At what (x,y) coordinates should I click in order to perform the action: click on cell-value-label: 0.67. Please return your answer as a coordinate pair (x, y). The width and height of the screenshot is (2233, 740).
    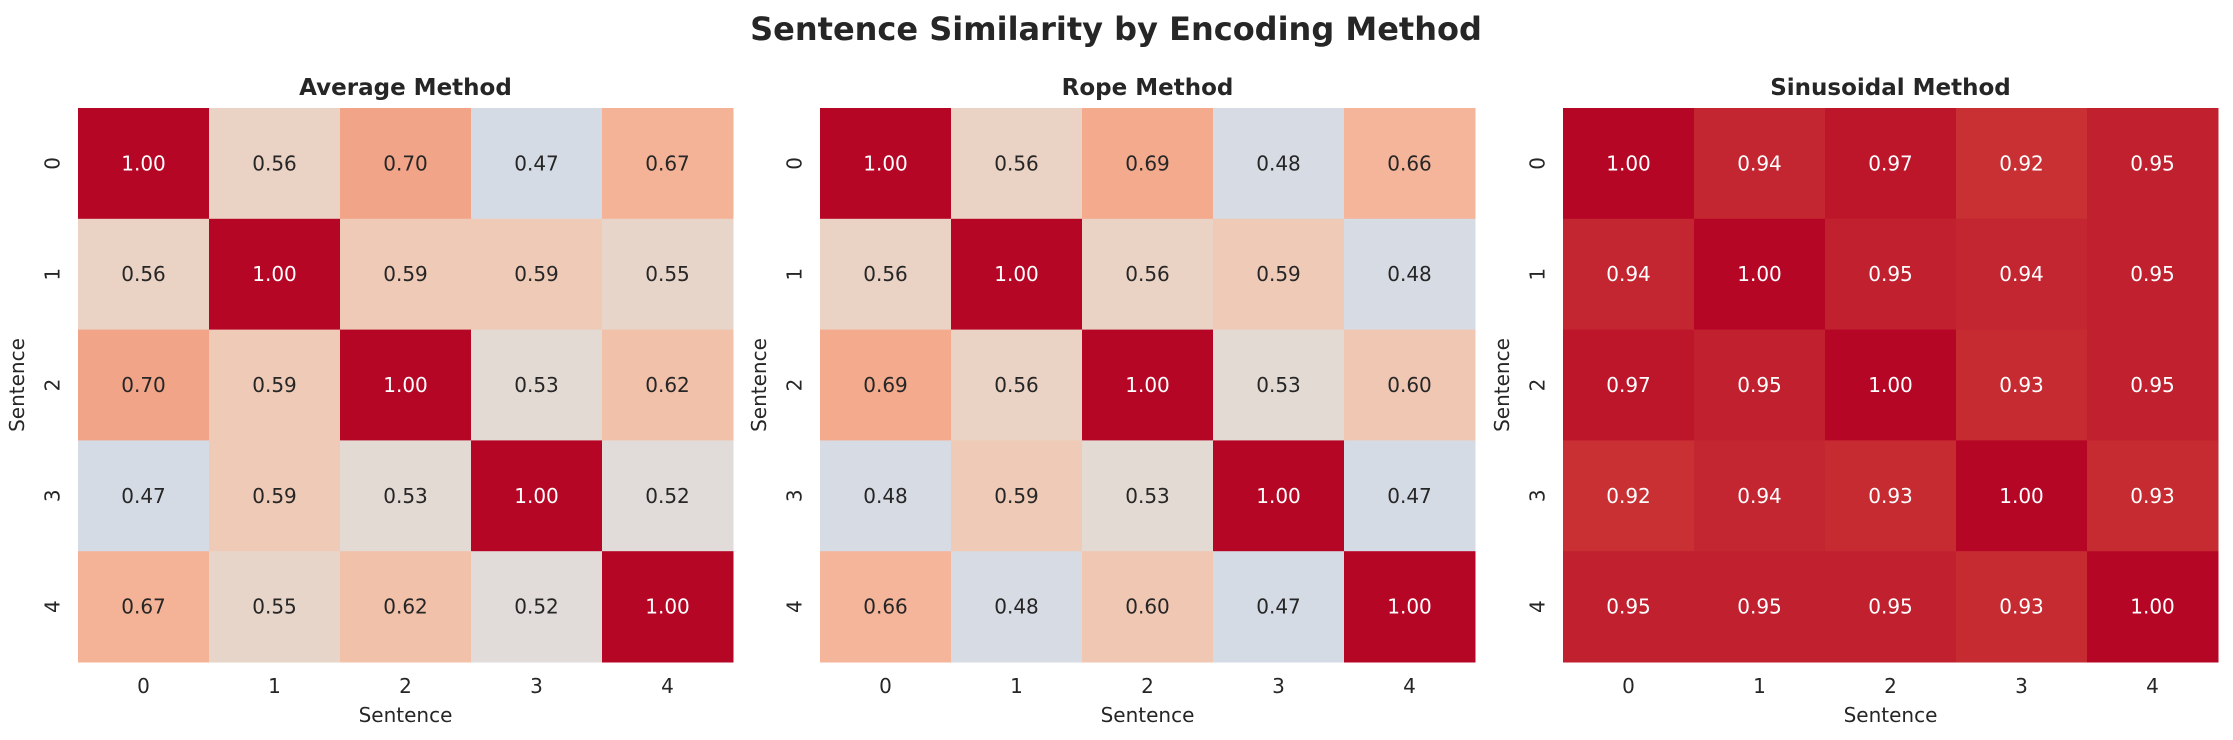
    Looking at the image, I should click on (143, 607).